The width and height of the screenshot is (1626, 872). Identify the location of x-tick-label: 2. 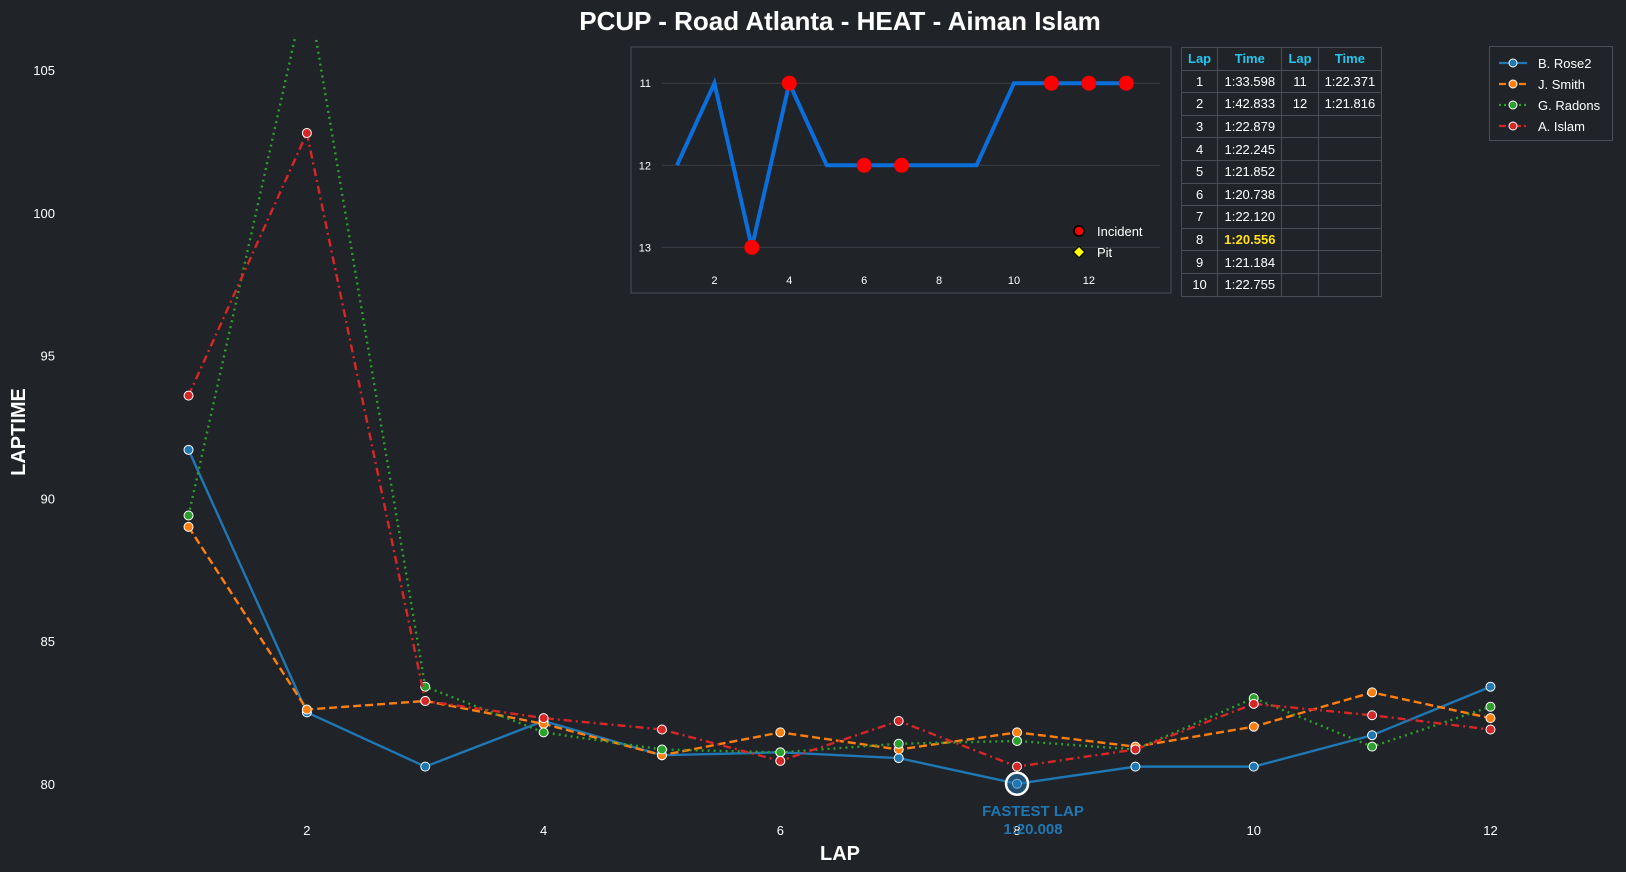
(306, 830).